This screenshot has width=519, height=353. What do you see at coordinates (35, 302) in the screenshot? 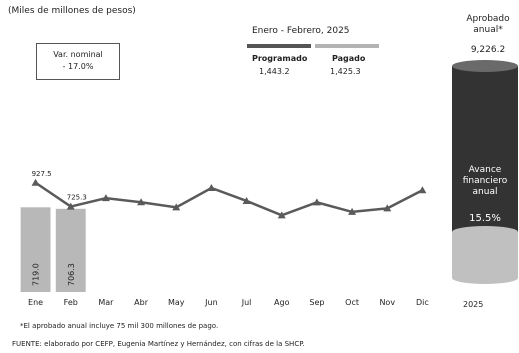
I see `x-label-ene: Ene` at bounding box center [35, 302].